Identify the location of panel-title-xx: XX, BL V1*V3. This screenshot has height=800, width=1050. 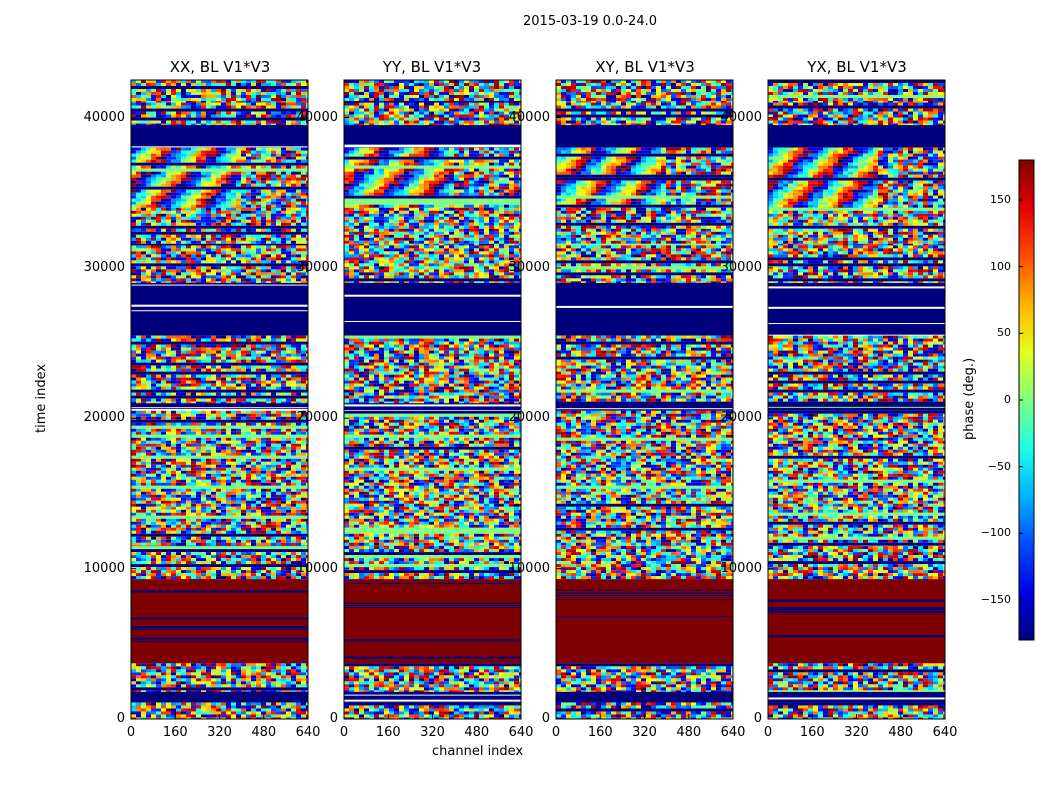
(220, 67).